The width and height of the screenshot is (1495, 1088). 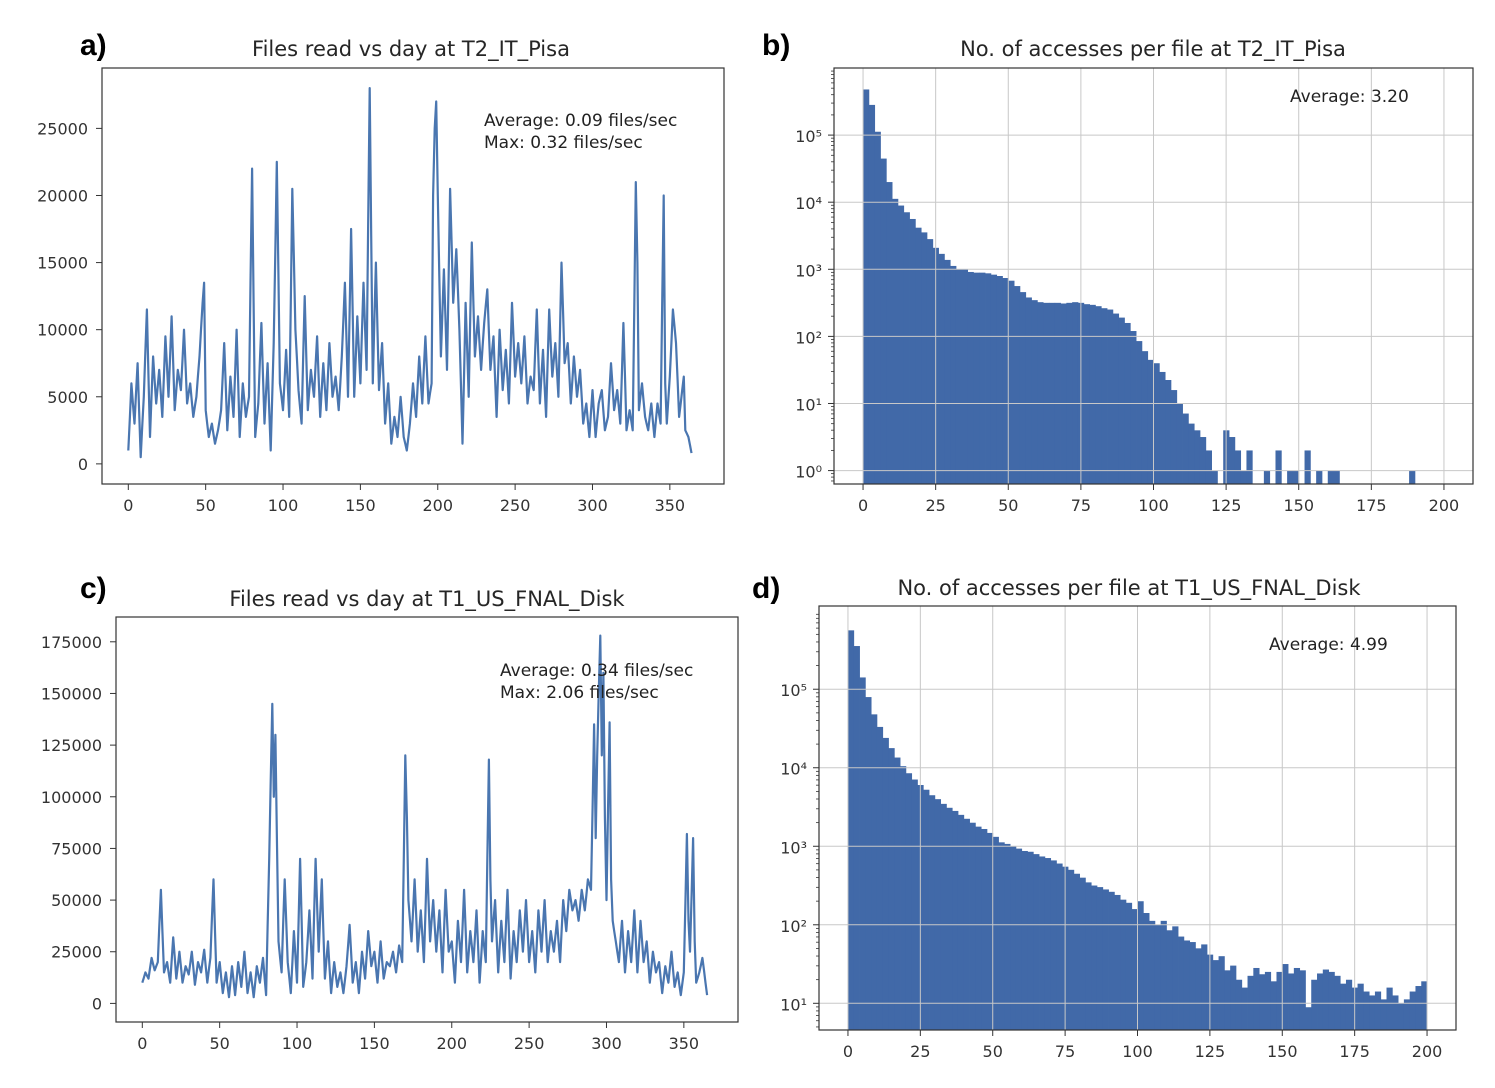 What do you see at coordinates (71, 745) in the screenshot?
I see `y-tick-label: 125000` at bounding box center [71, 745].